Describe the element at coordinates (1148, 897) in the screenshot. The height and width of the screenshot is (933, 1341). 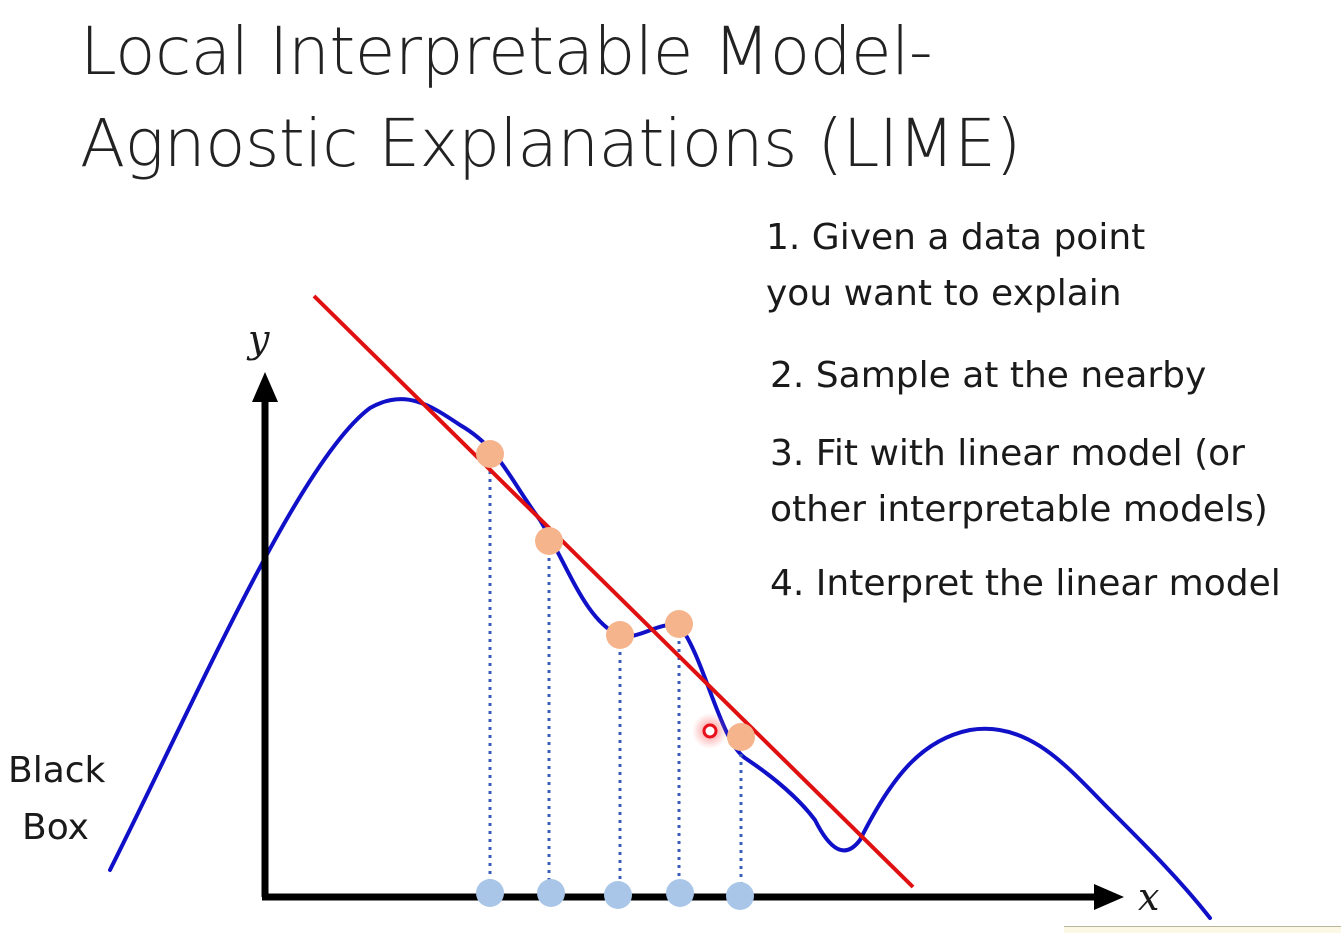
I see `x-axis-label: x` at that location.